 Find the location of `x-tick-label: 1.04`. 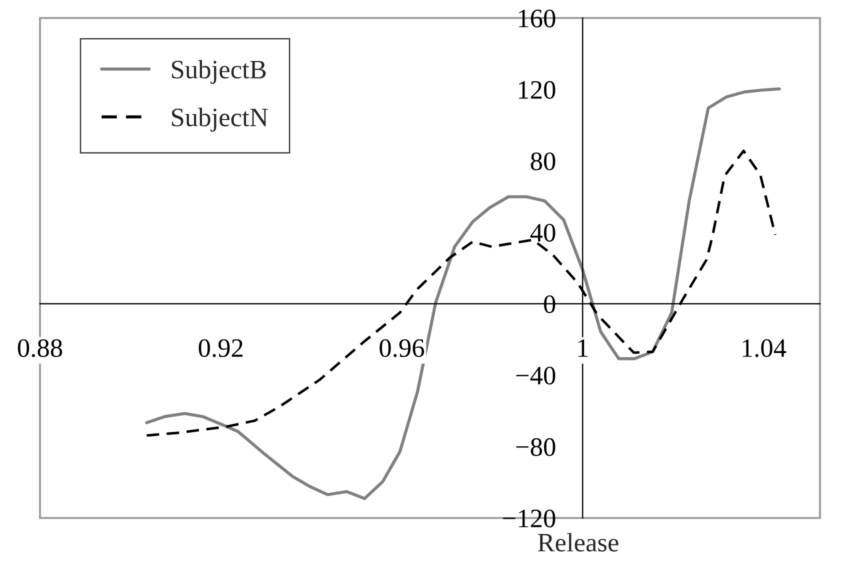

x-tick-label: 1.04 is located at coordinates (764, 348).